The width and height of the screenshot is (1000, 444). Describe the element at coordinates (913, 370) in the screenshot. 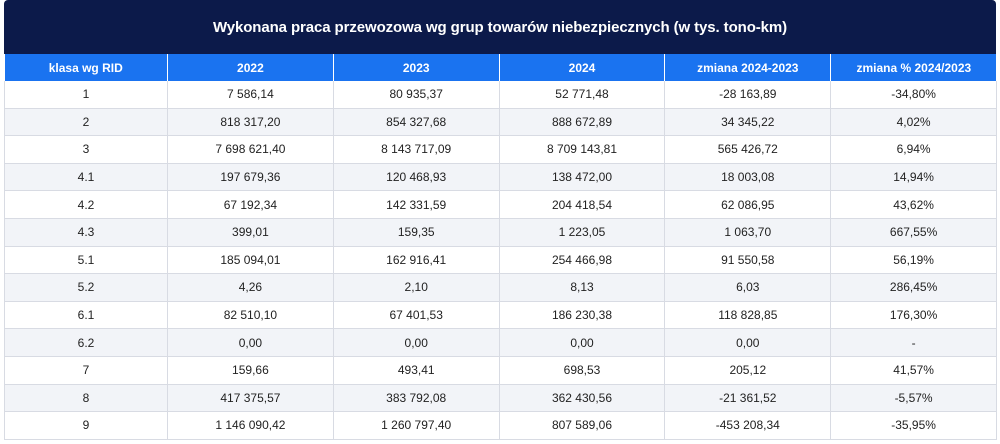

I see `change-pct-cell: 41,57%` at that location.